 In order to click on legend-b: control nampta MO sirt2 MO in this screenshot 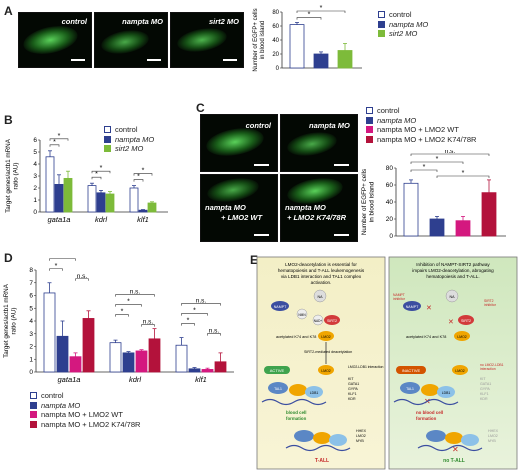, I will do `click(129, 139)`.